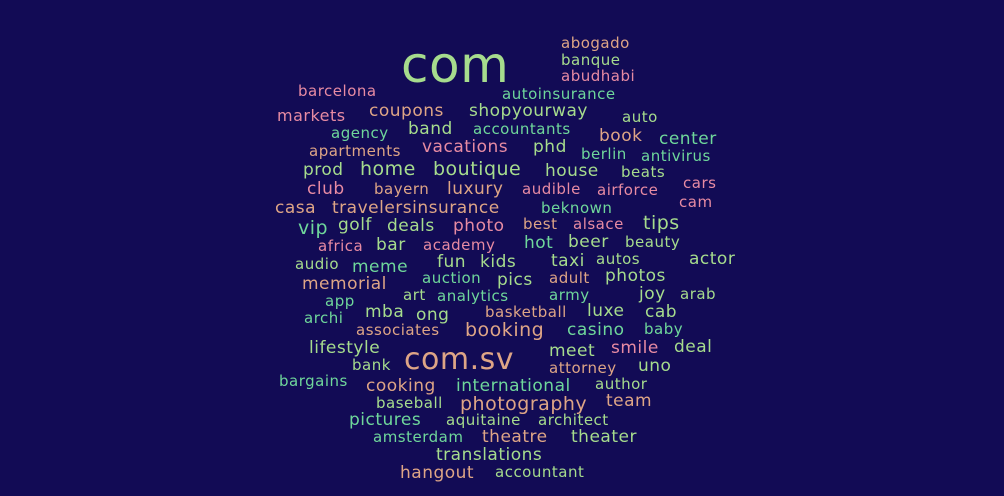 The width and height of the screenshot is (1004, 496). What do you see at coordinates (459, 245) in the screenshot?
I see `word-academy: academy` at bounding box center [459, 245].